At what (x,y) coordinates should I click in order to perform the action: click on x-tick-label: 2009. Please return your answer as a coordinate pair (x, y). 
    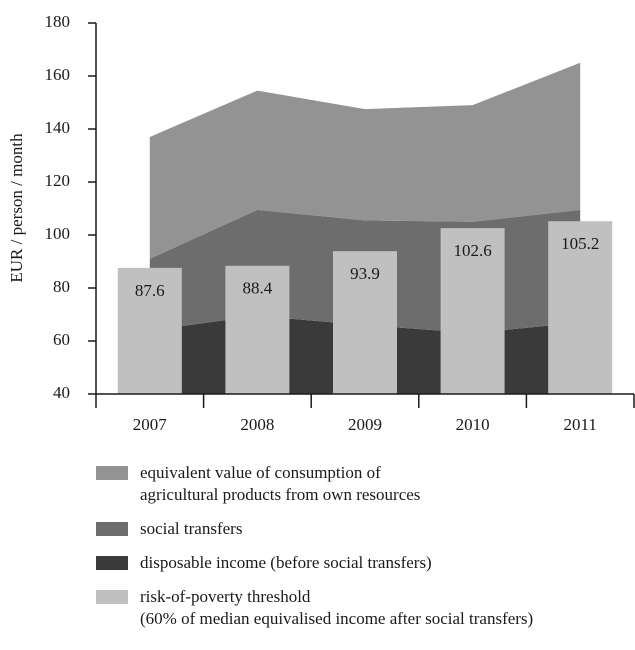
    Looking at the image, I should click on (365, 424).